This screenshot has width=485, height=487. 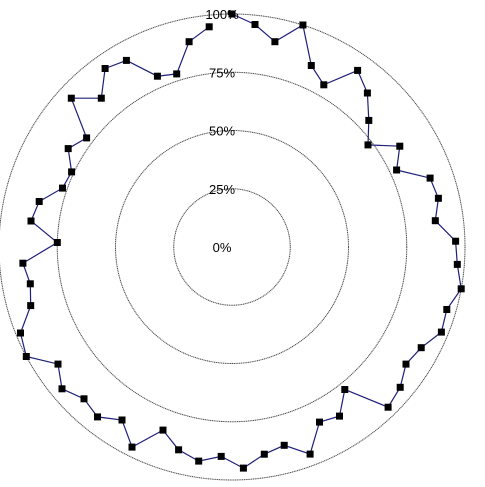 What do you see at coordinates (222, 247) in the screenshot?
I see `tick-label-0: 0%` at bounding box center [222, 247].